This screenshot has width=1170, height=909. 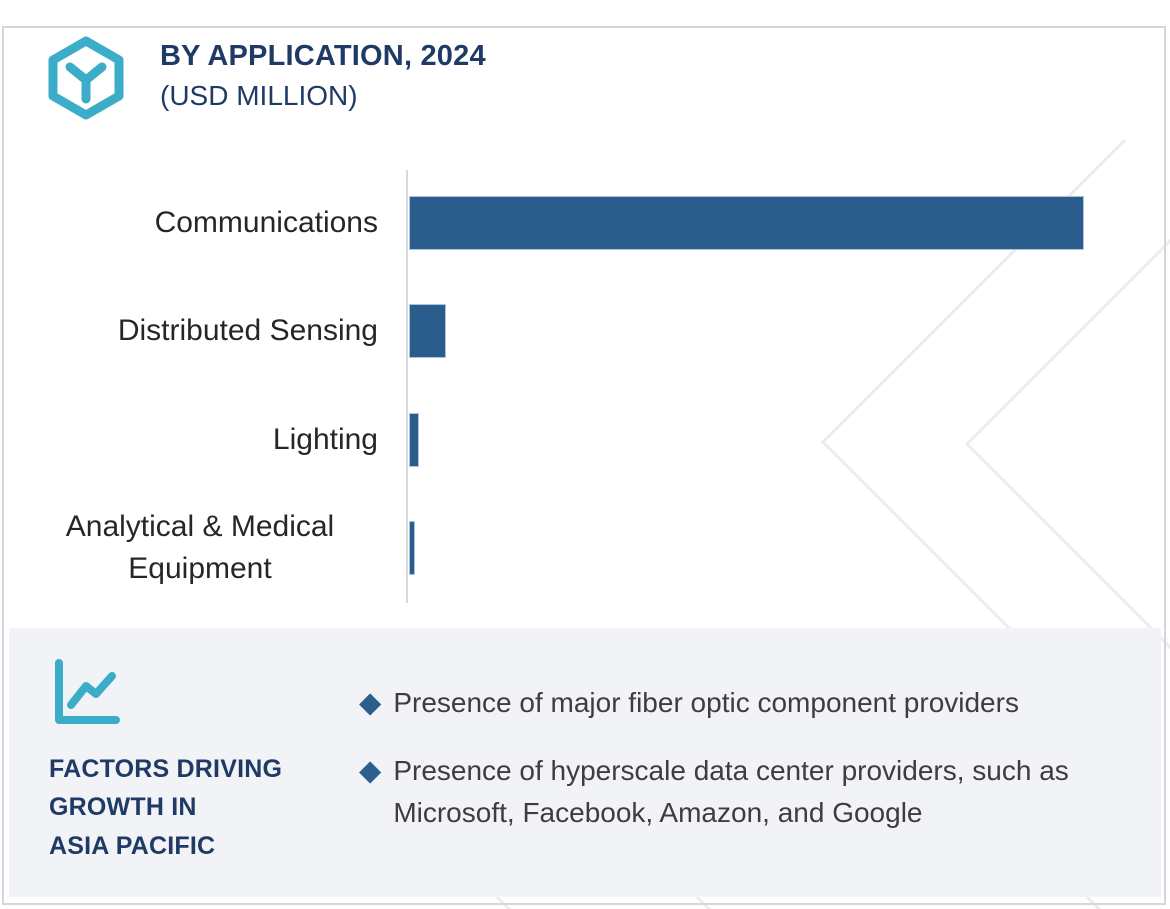 I want to click on category-label: Analytical & Medical Equipment, so click(x=200, y=547).